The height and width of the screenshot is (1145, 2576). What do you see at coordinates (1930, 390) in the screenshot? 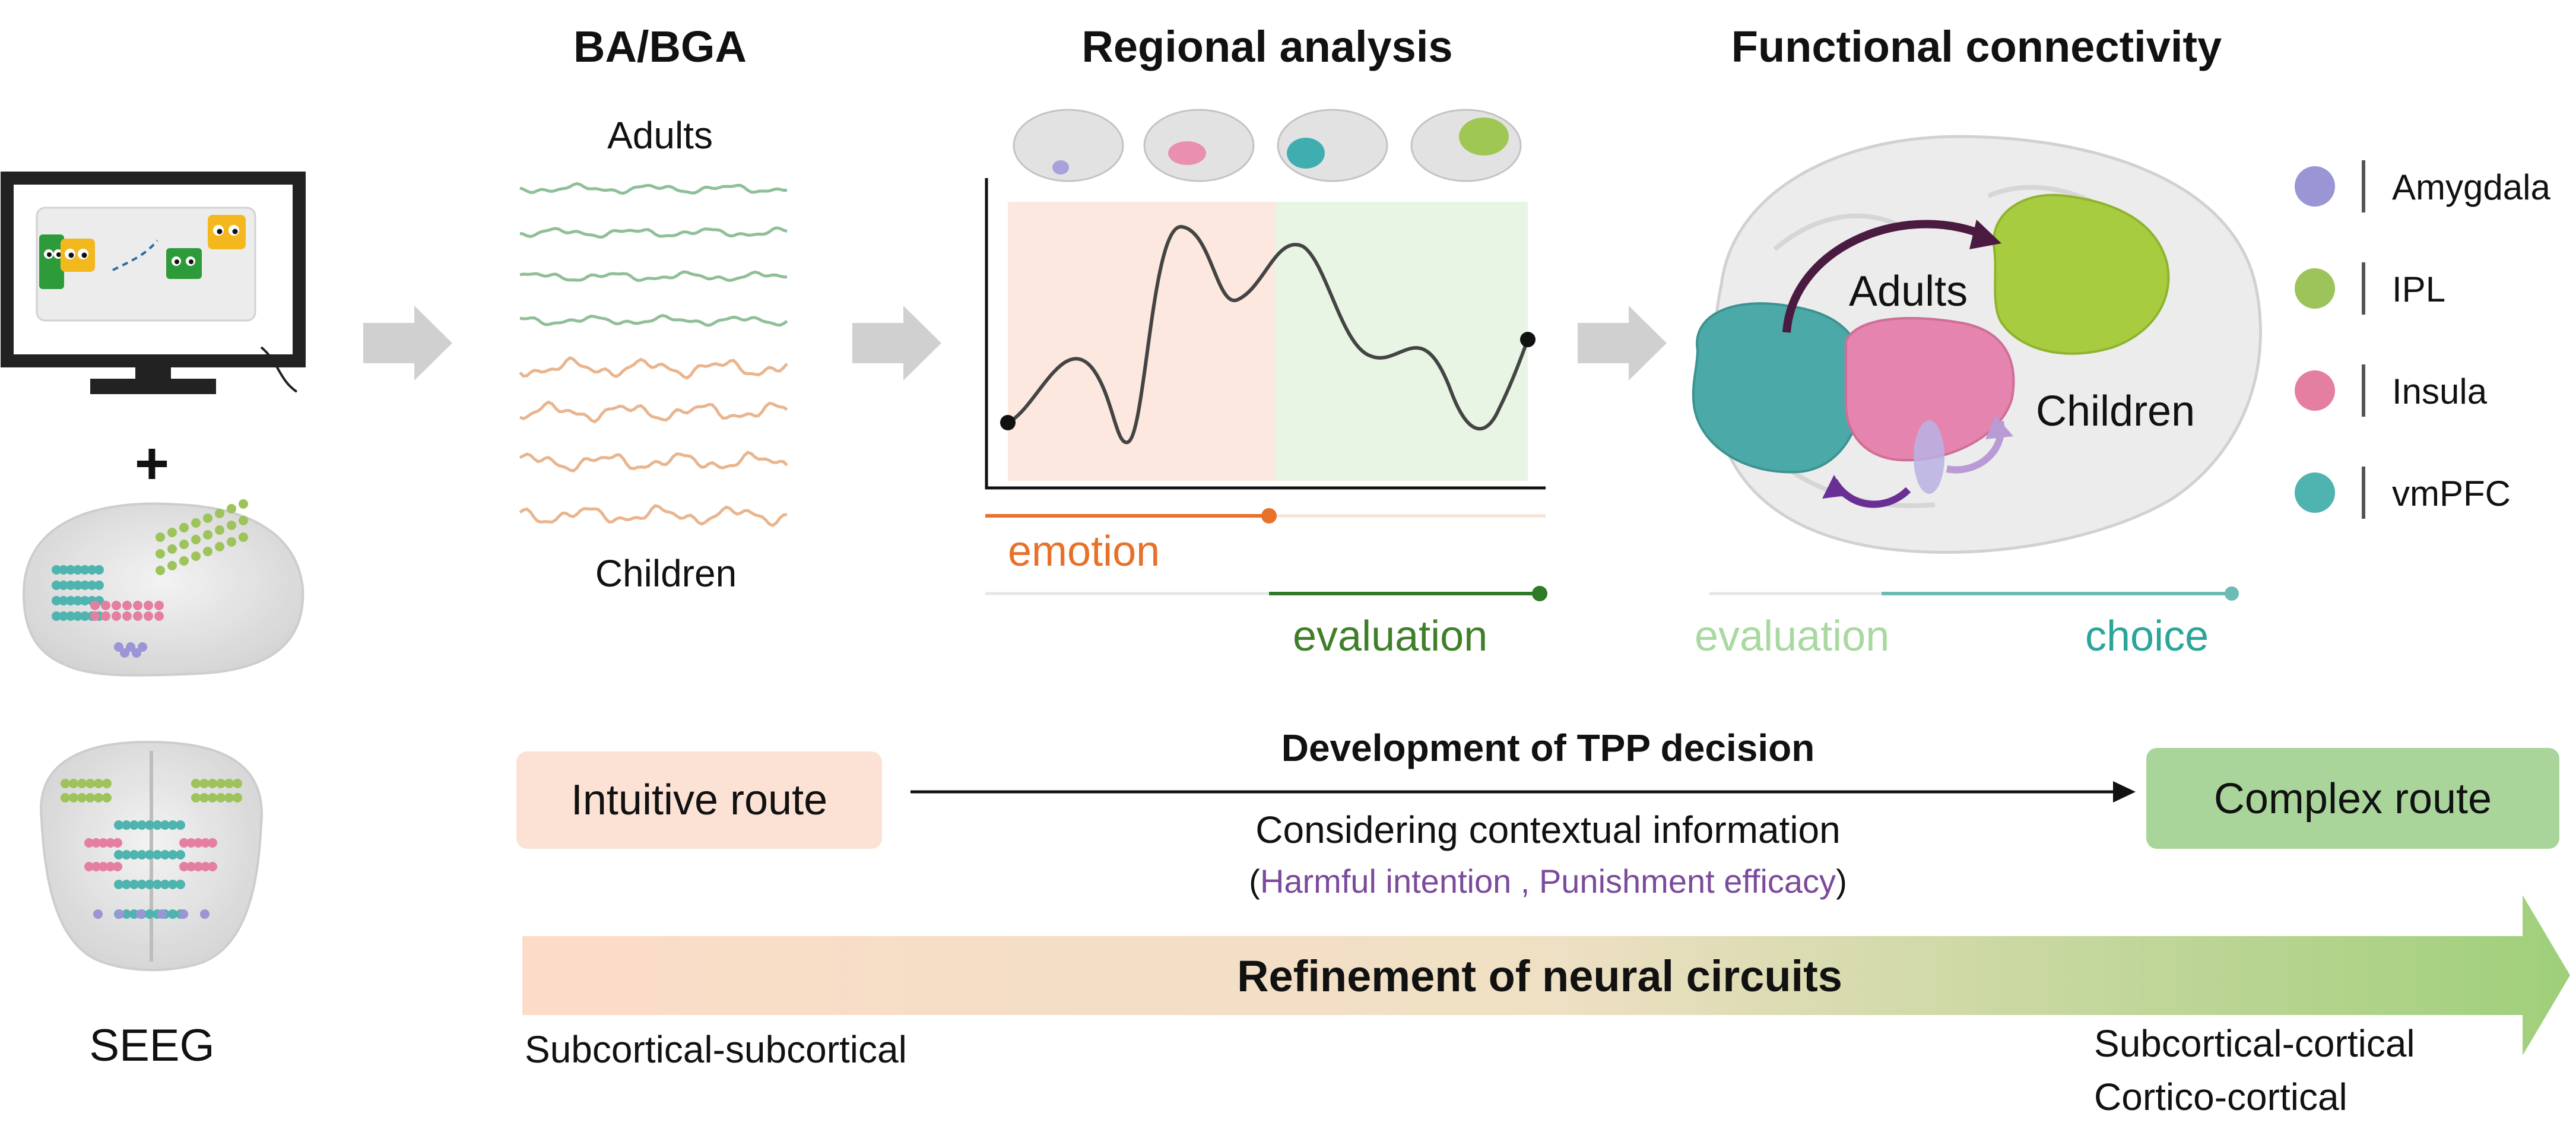
I see `insula-region` at bounding box center [1930, 390].